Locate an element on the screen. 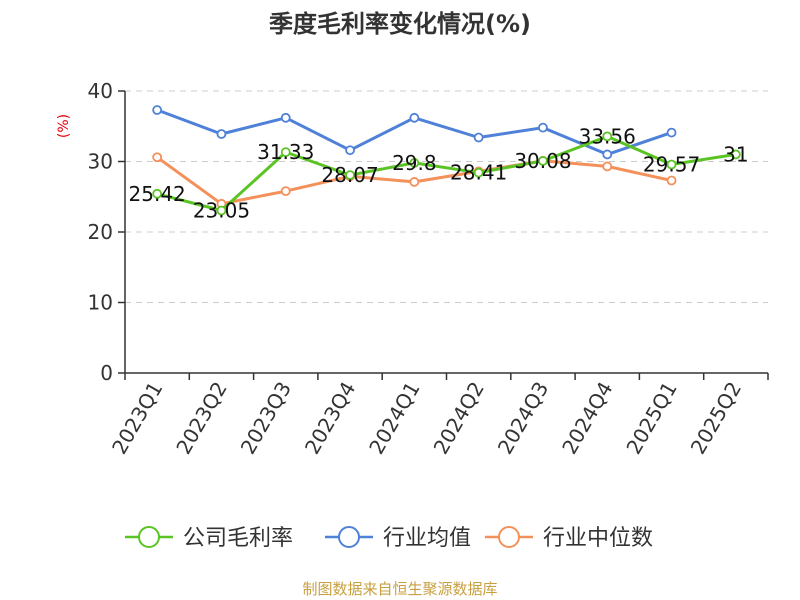  series-line is located at coordinates (446, 173).